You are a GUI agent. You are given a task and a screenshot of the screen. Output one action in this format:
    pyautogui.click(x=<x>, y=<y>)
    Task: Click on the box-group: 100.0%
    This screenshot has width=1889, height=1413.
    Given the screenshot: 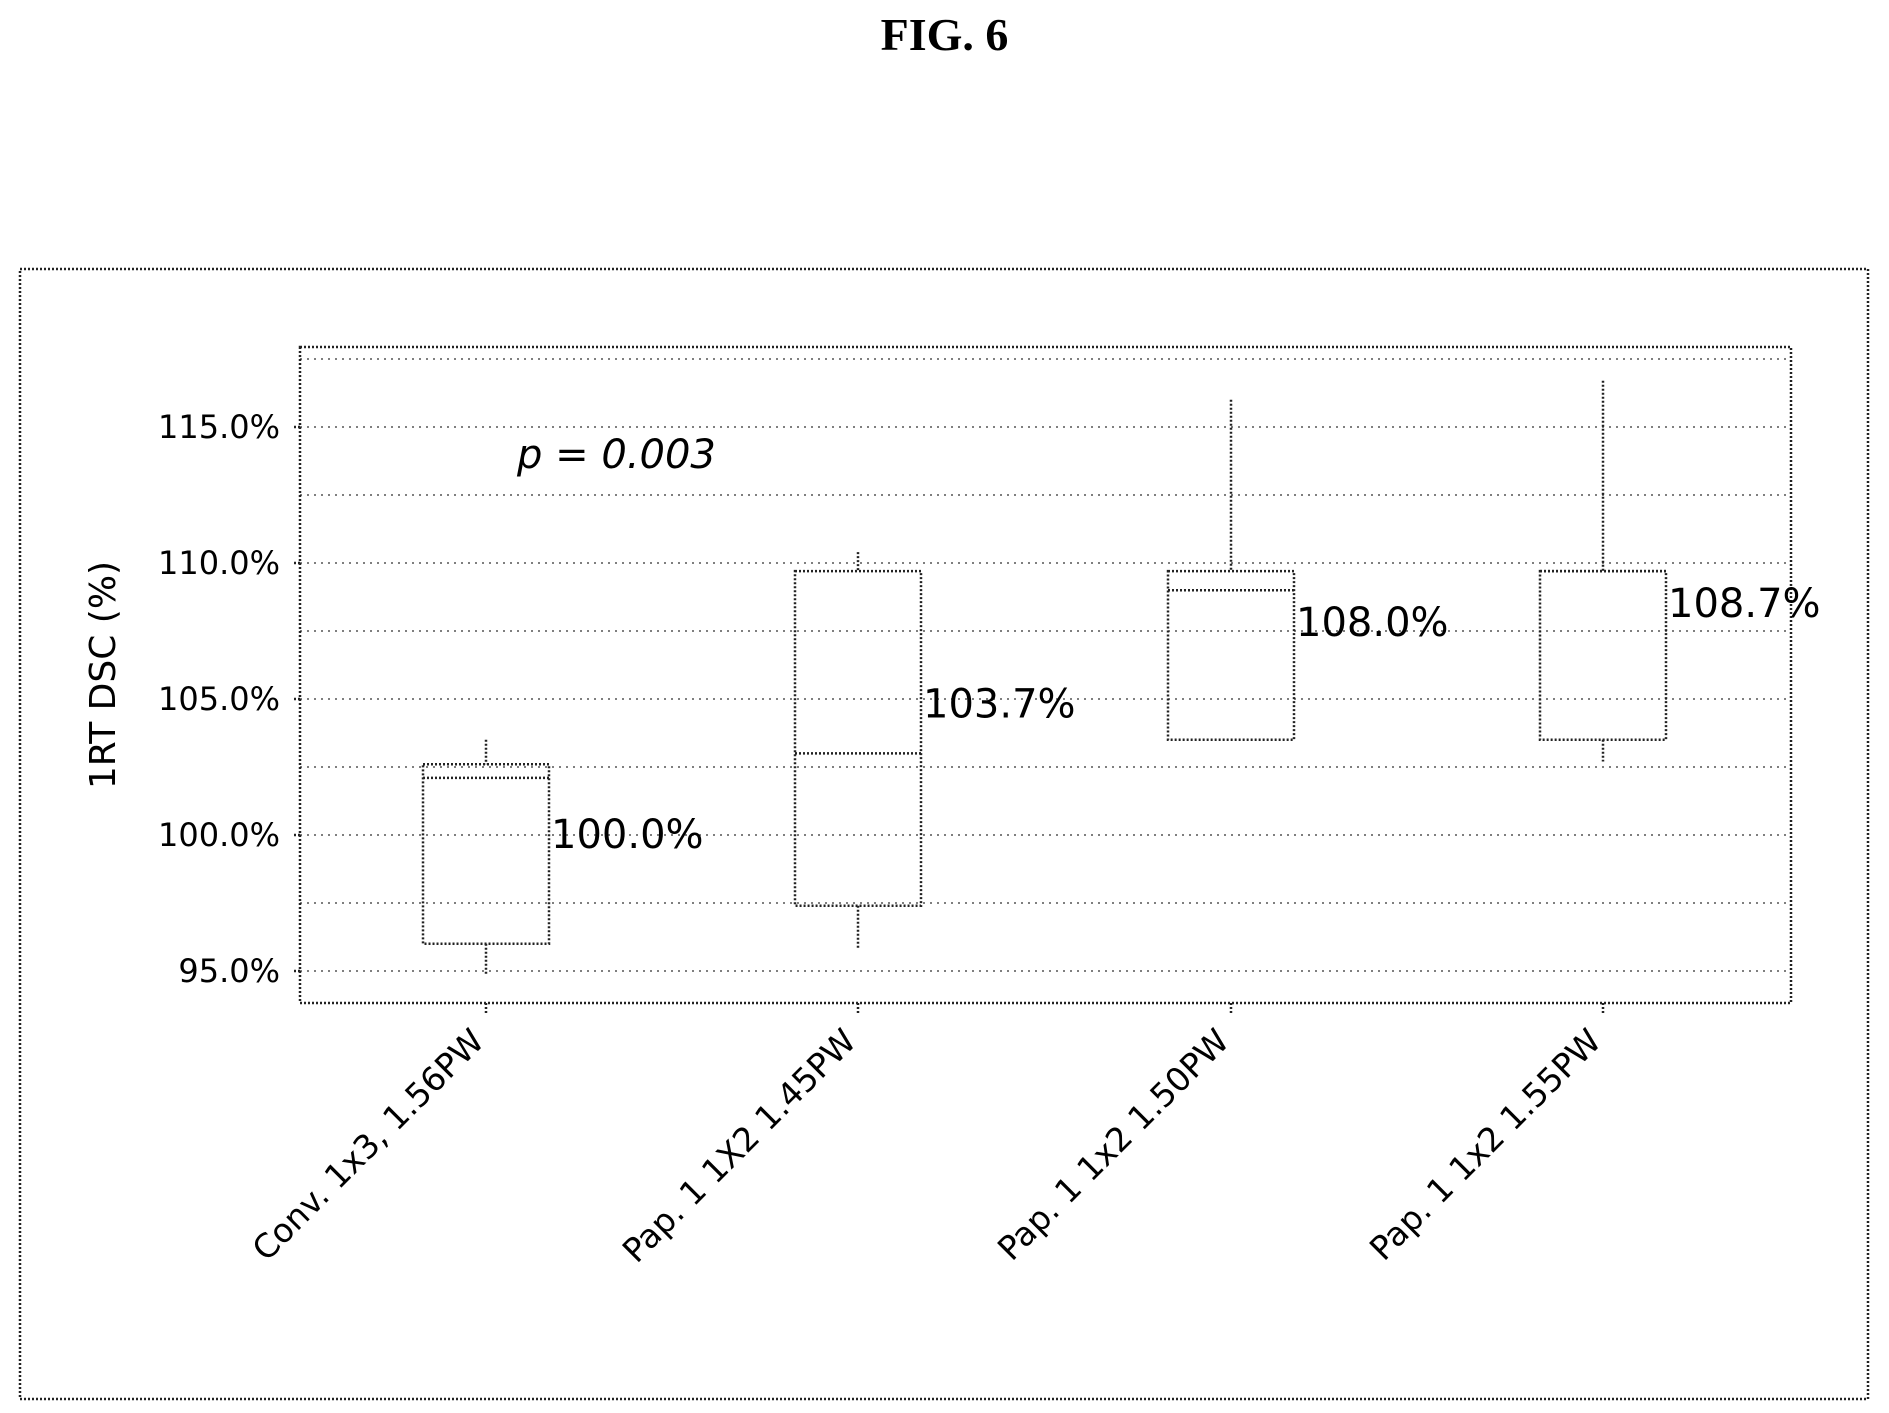 What is the action you would take?
    pyautogui.click(x=562, y=856)
    